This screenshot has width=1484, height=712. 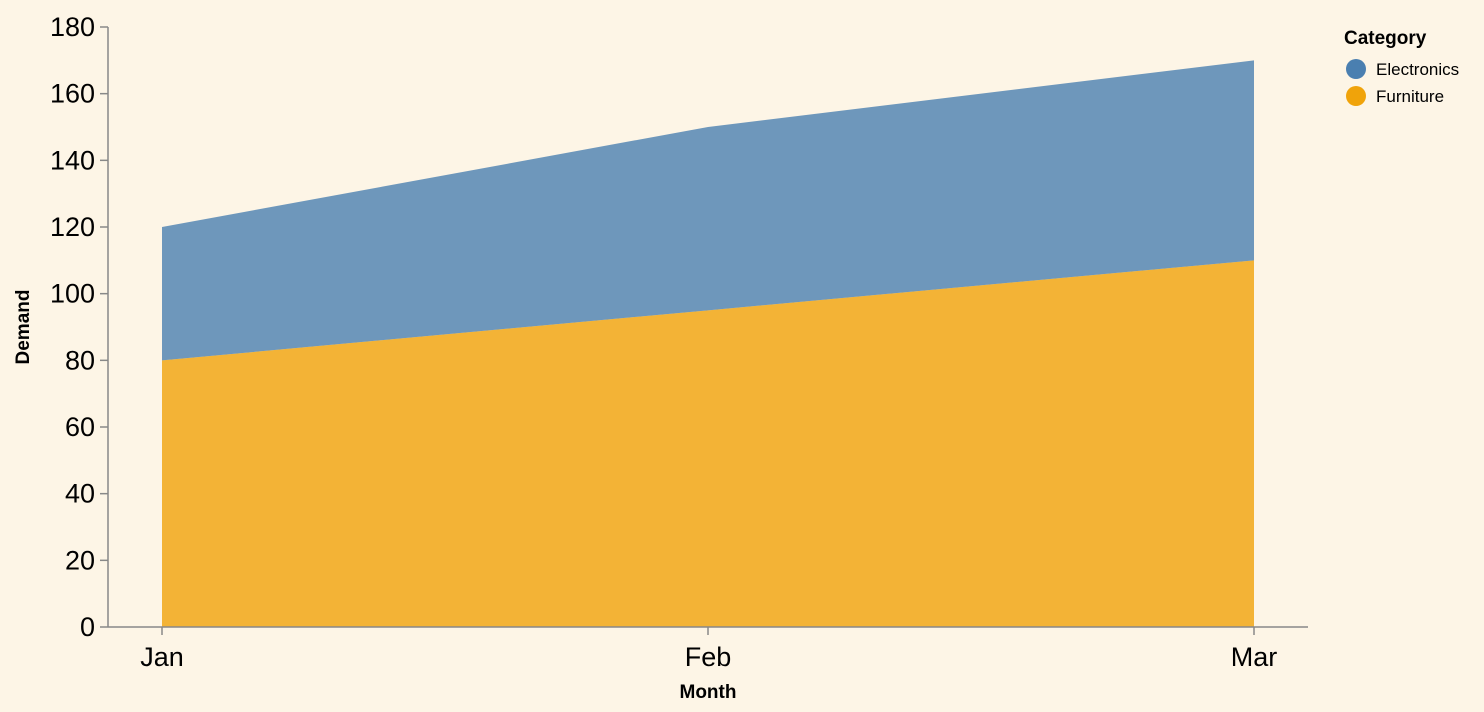 I want to click on y-tick-label: 100, so click(x=72, y=294).